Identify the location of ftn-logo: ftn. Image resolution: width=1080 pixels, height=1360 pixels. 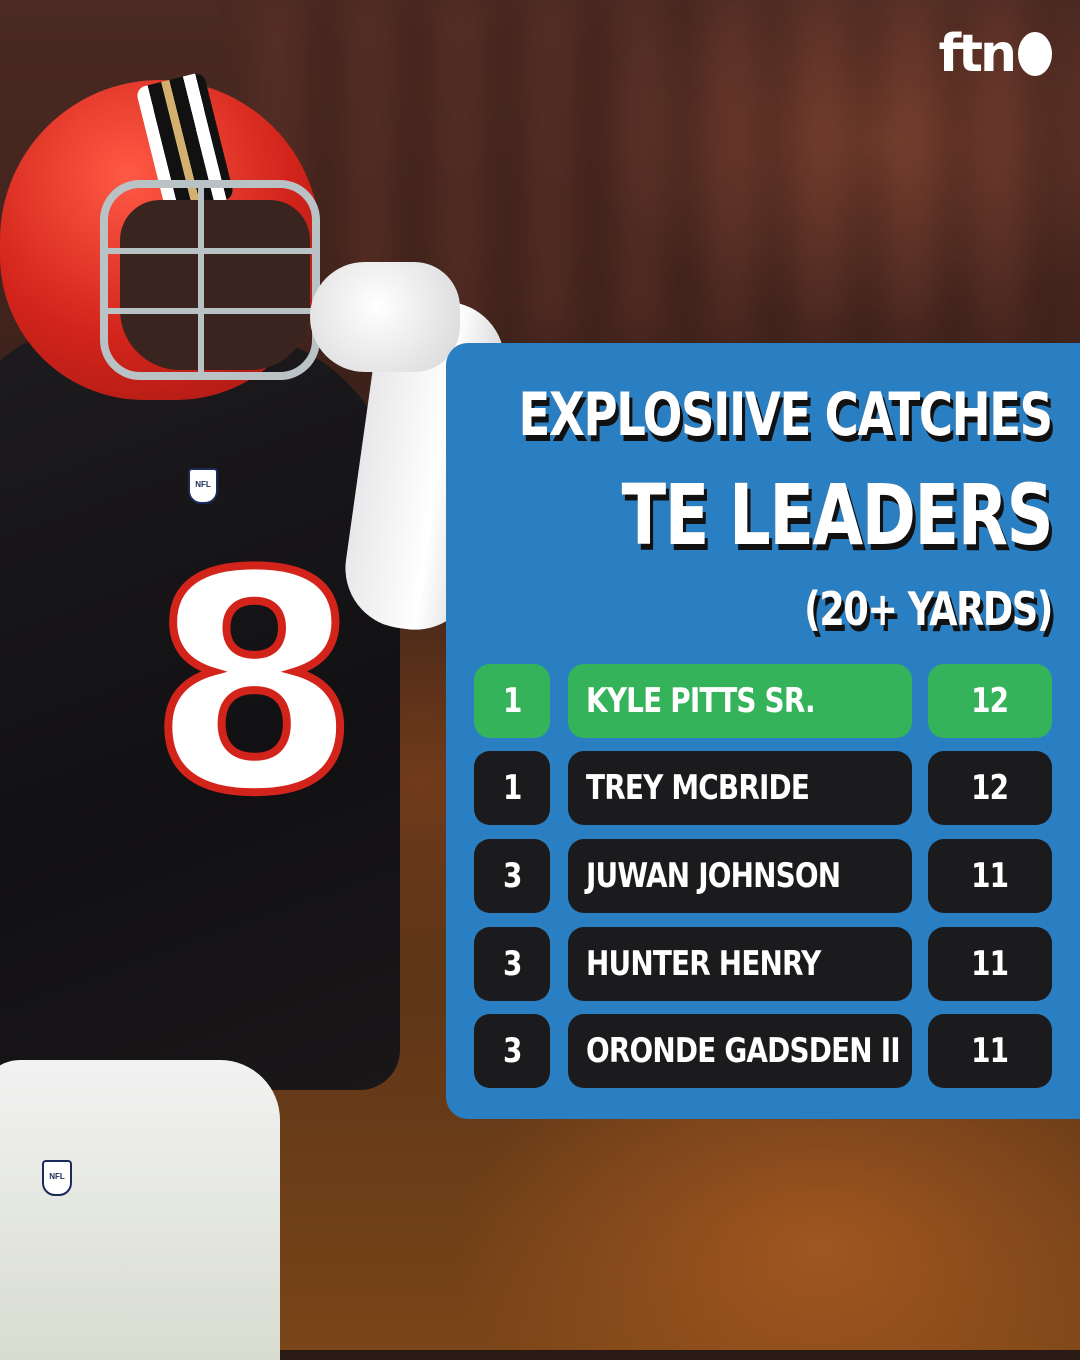
(995, 54).